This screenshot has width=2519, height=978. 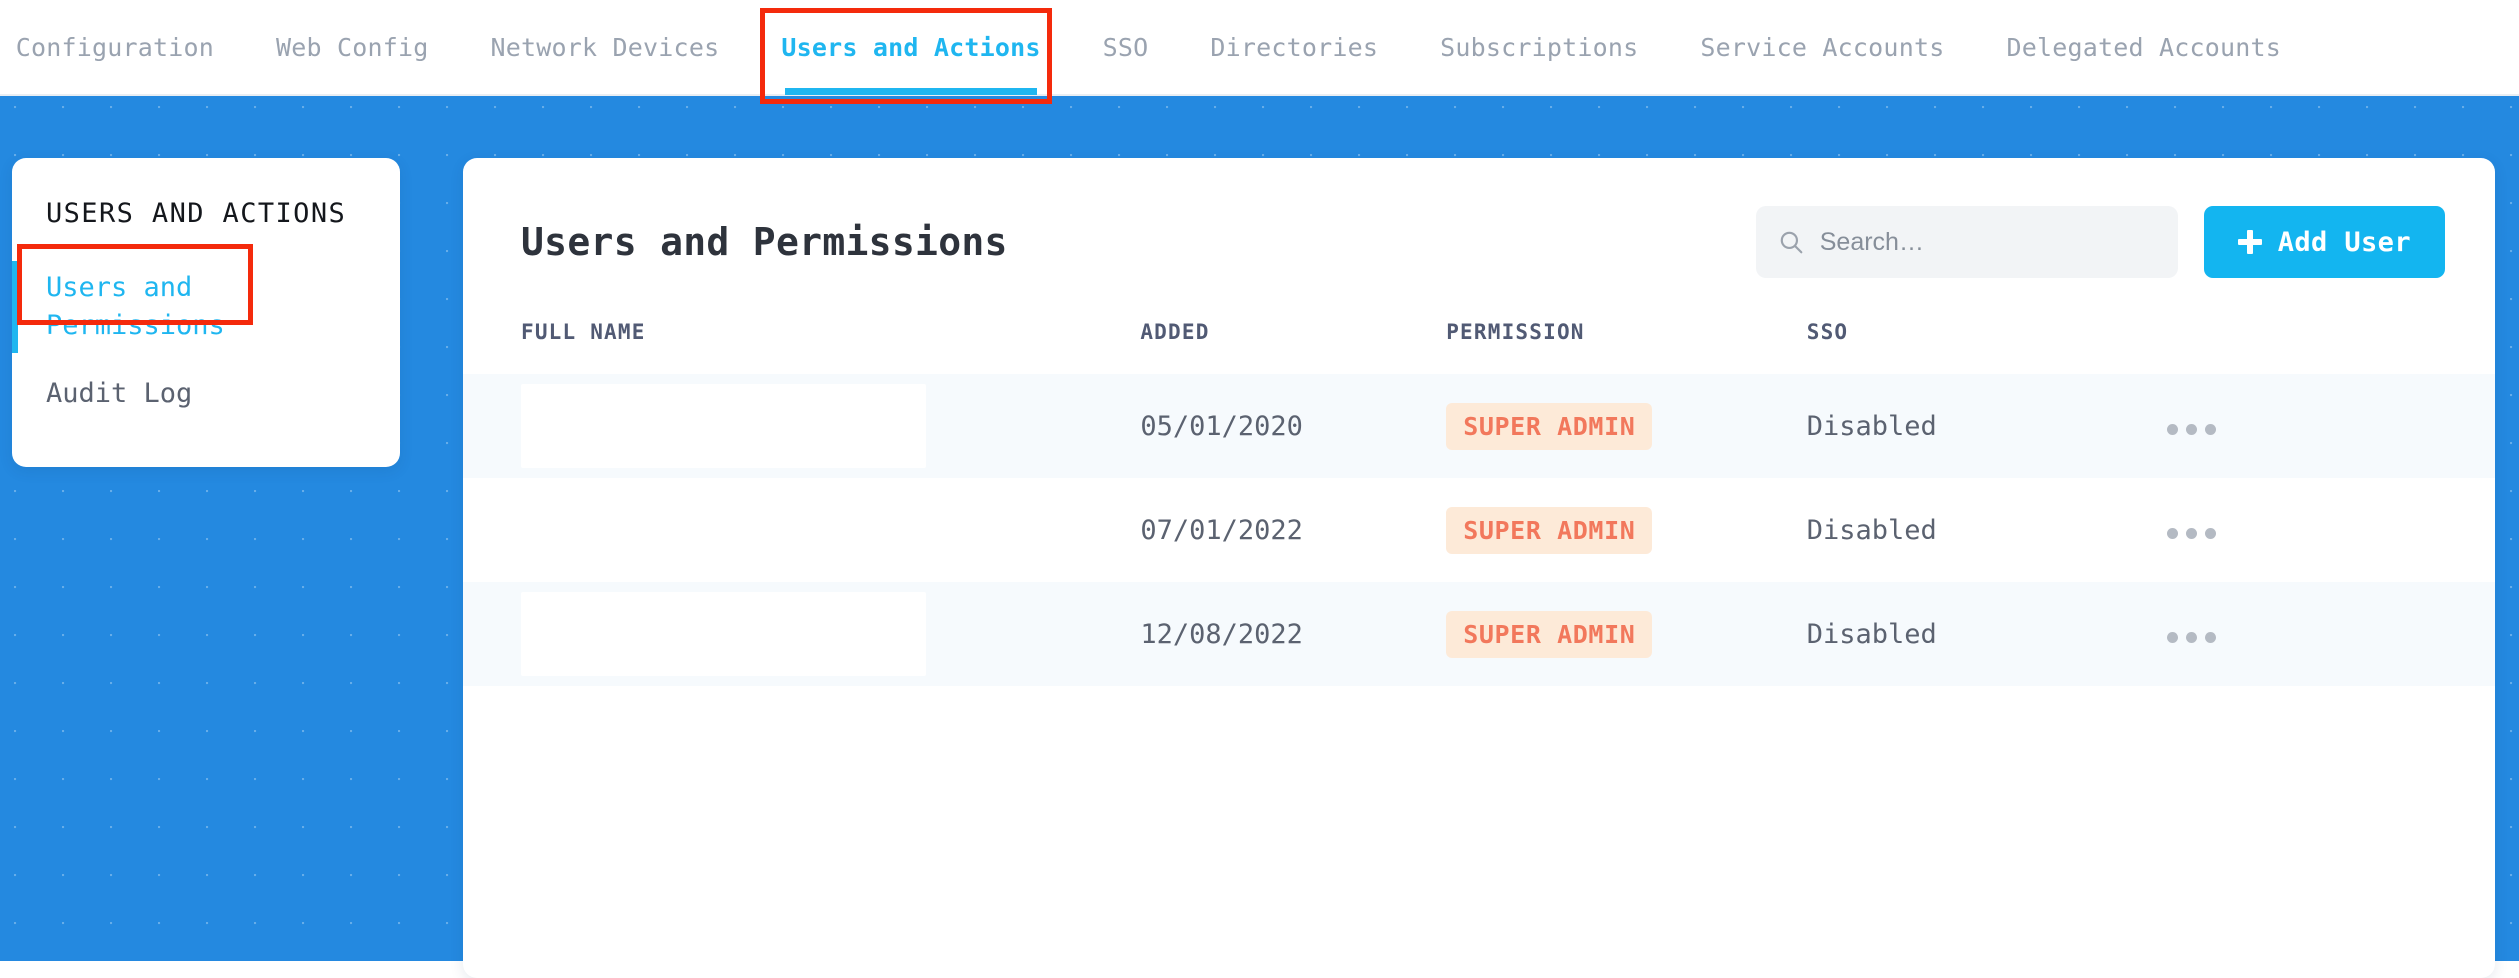 What do you see at coordinates (1791, 242) in the screenshot?
I see `search-icon` at bounding box center [1791, 242].